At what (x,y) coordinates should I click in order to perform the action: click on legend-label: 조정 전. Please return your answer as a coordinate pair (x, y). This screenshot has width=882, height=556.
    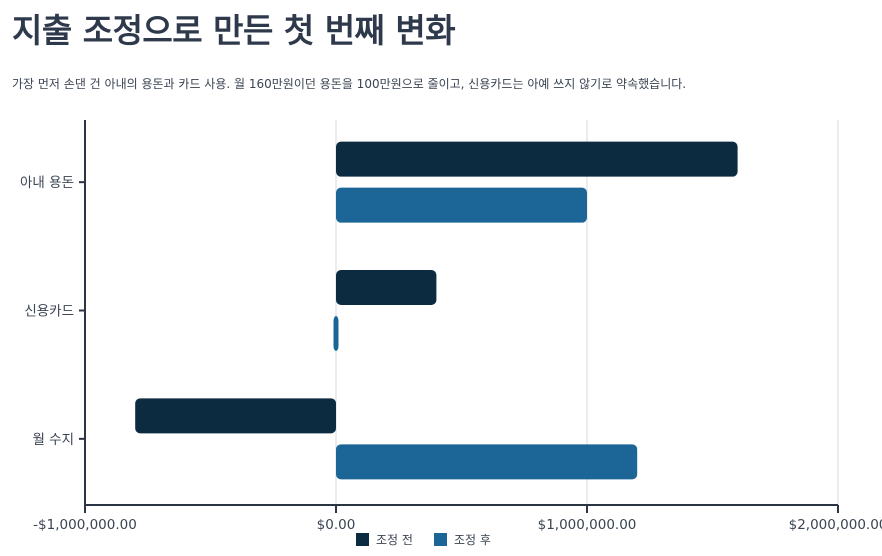
    Looking at the image, I should click on (394, 540).